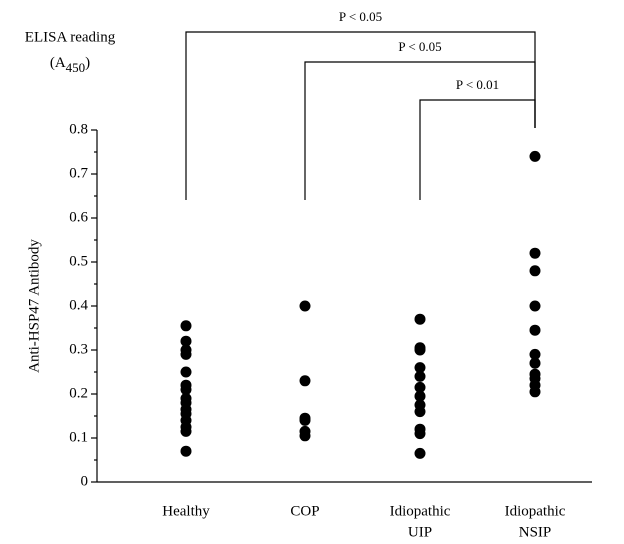 Image resolution: width=624 pixels, height=544 pixels. Describe the element at coordinates (87, 63) in the screenshot. I see `y-unit-part: )` at that location.